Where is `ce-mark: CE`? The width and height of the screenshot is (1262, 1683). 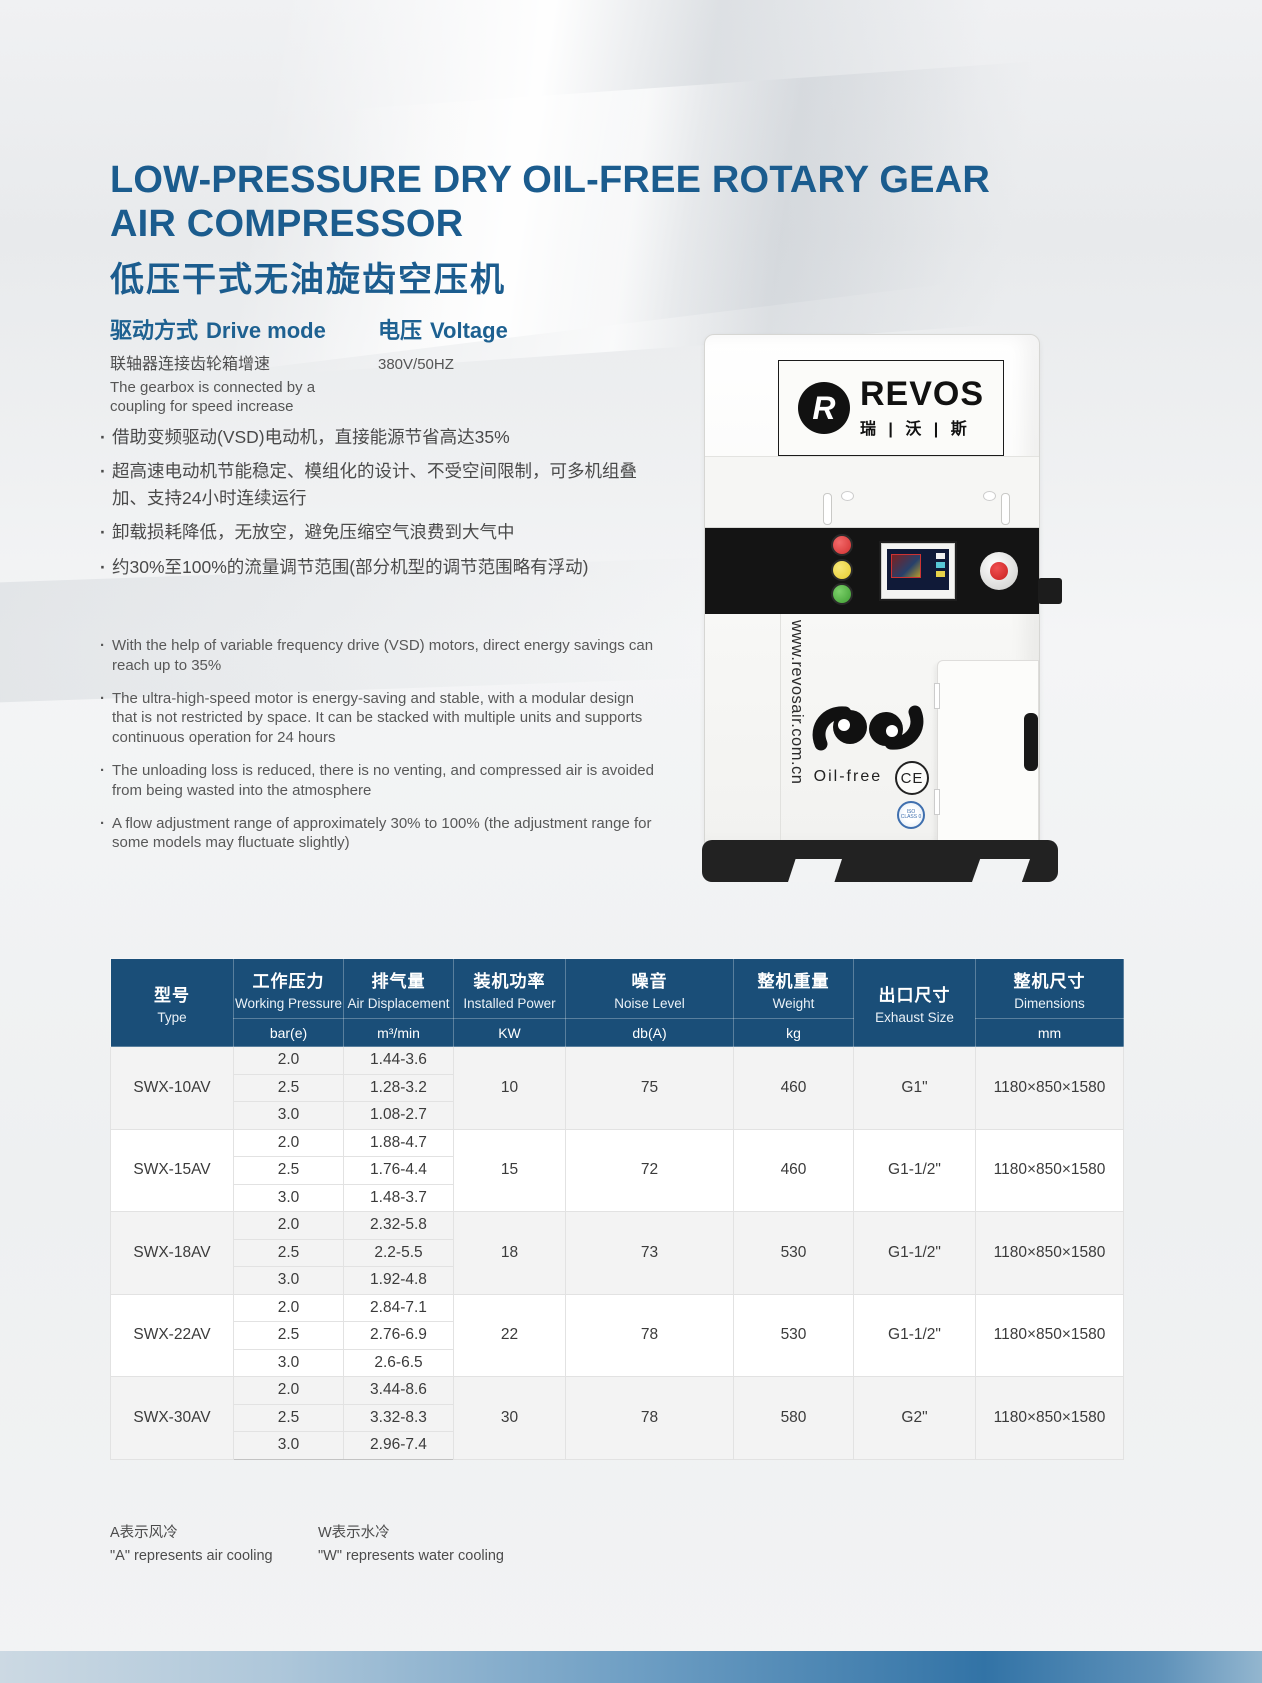 ce-mark: CE is located at coordinates (912, 778).